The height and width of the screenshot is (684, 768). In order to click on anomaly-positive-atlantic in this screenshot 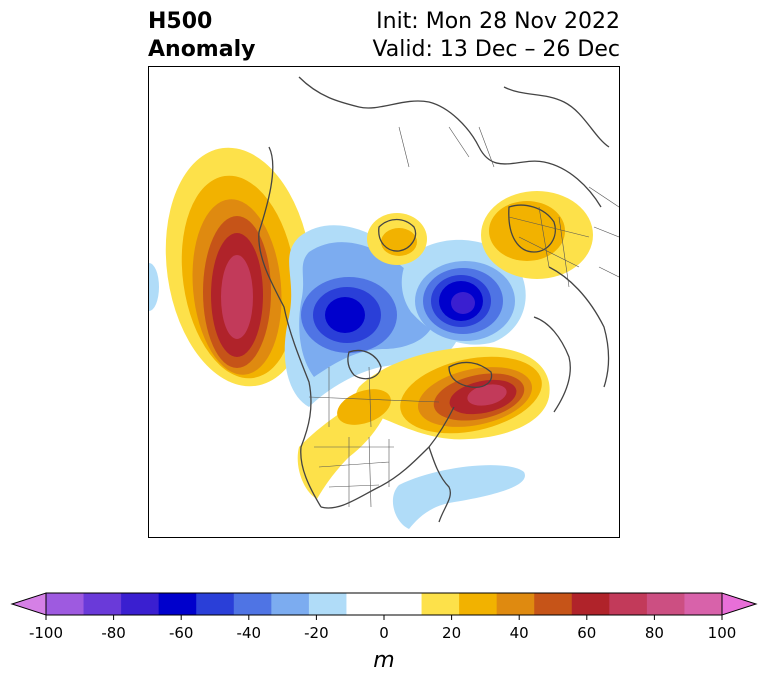, I will do `click(452, 393)`.